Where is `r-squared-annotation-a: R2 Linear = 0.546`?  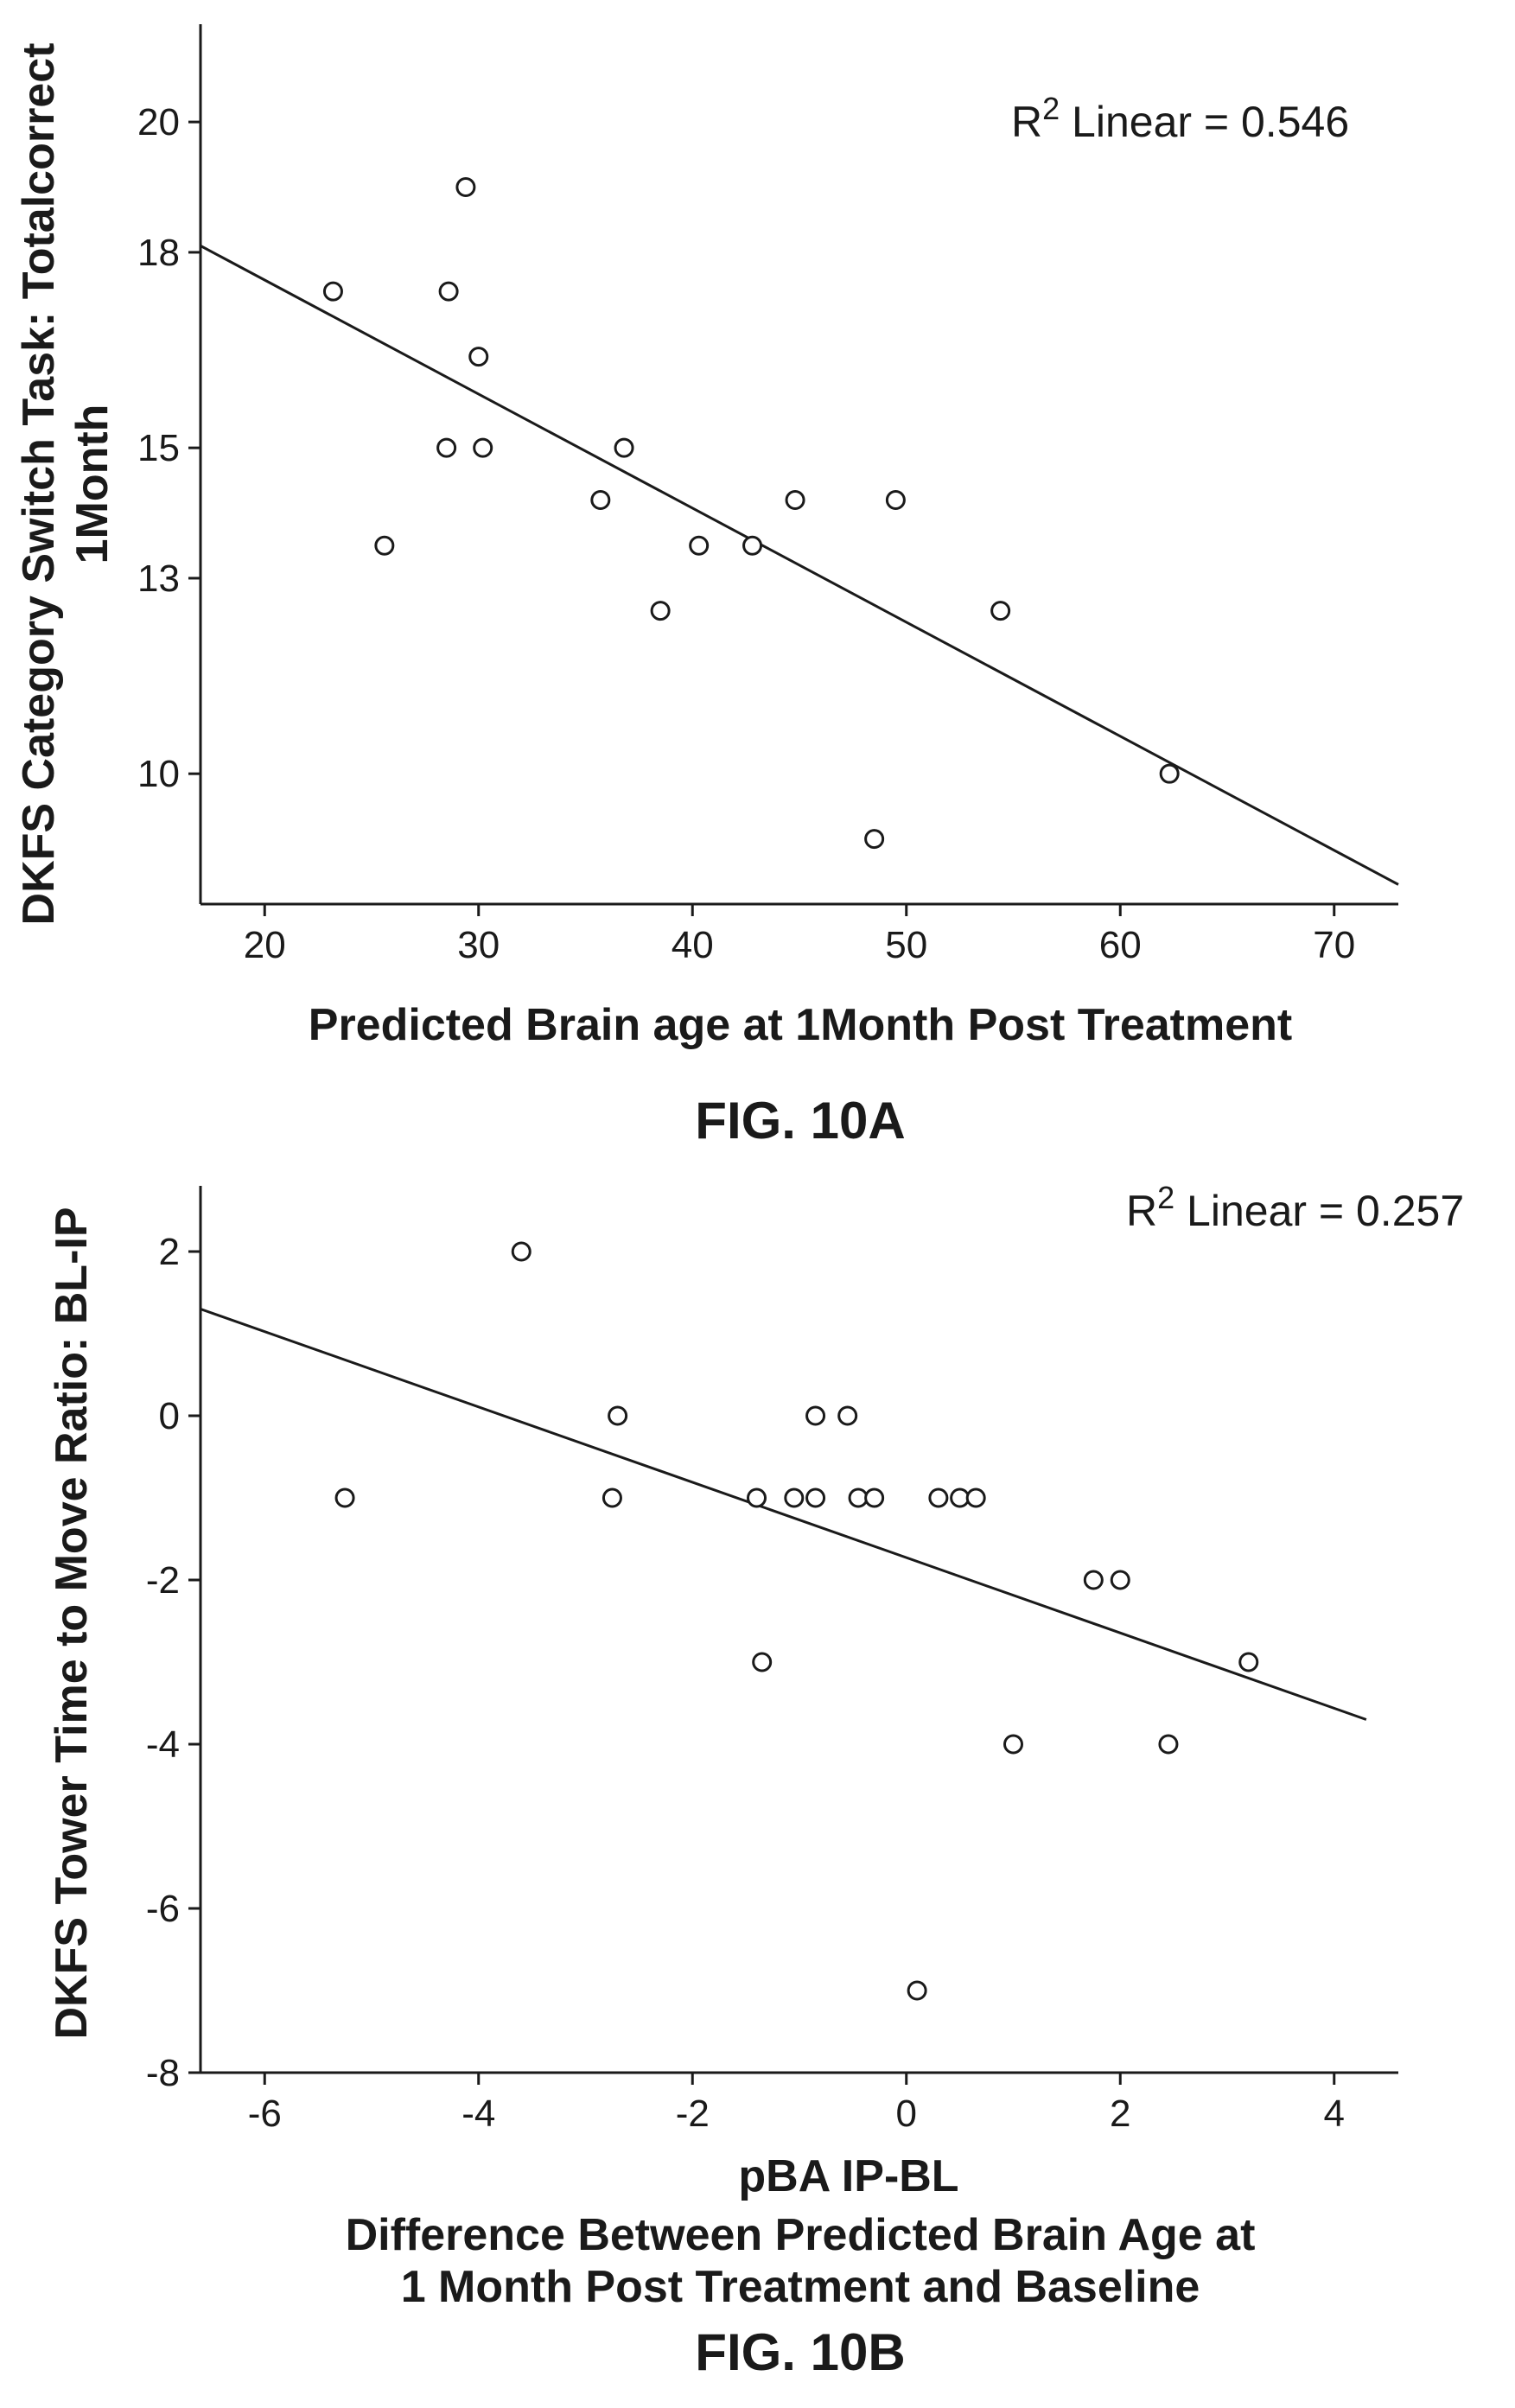 r-squared-annotation-a: R2 Linear = 0.546 is located at coordinates (1180, 119).